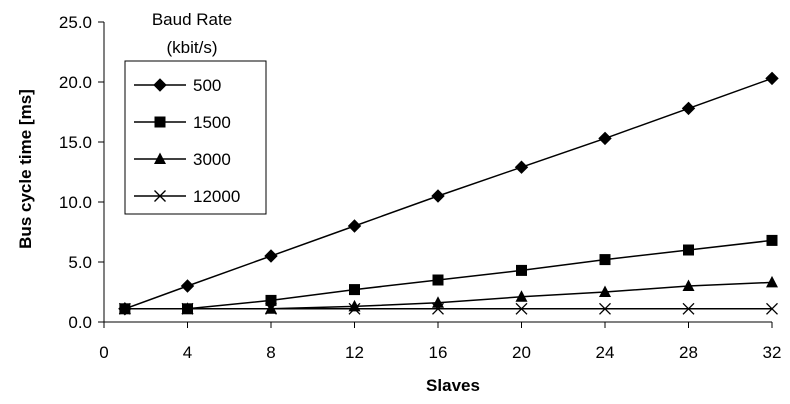 This screenshot has height=404, width=790. What do you see at coordinates (605, 352) in the screenshot?
I see `x-tick-label: 24` at bounding box center [605, 352].